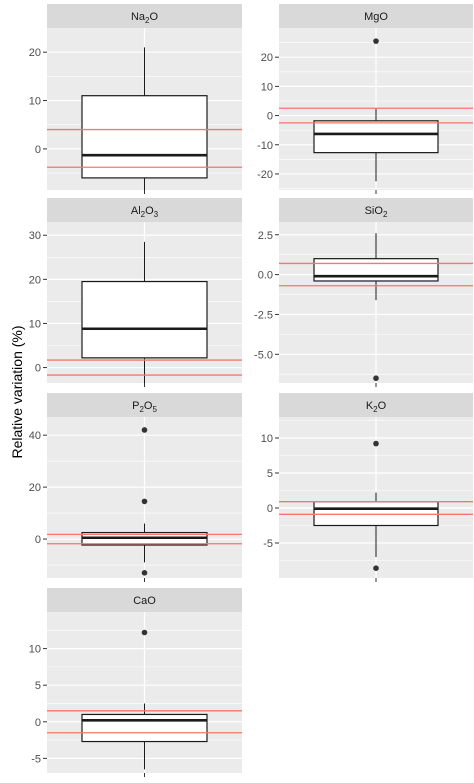 This screenshot has height=783, width=474. I want to click on facet-strip-label: CaO, so click(144, 601).